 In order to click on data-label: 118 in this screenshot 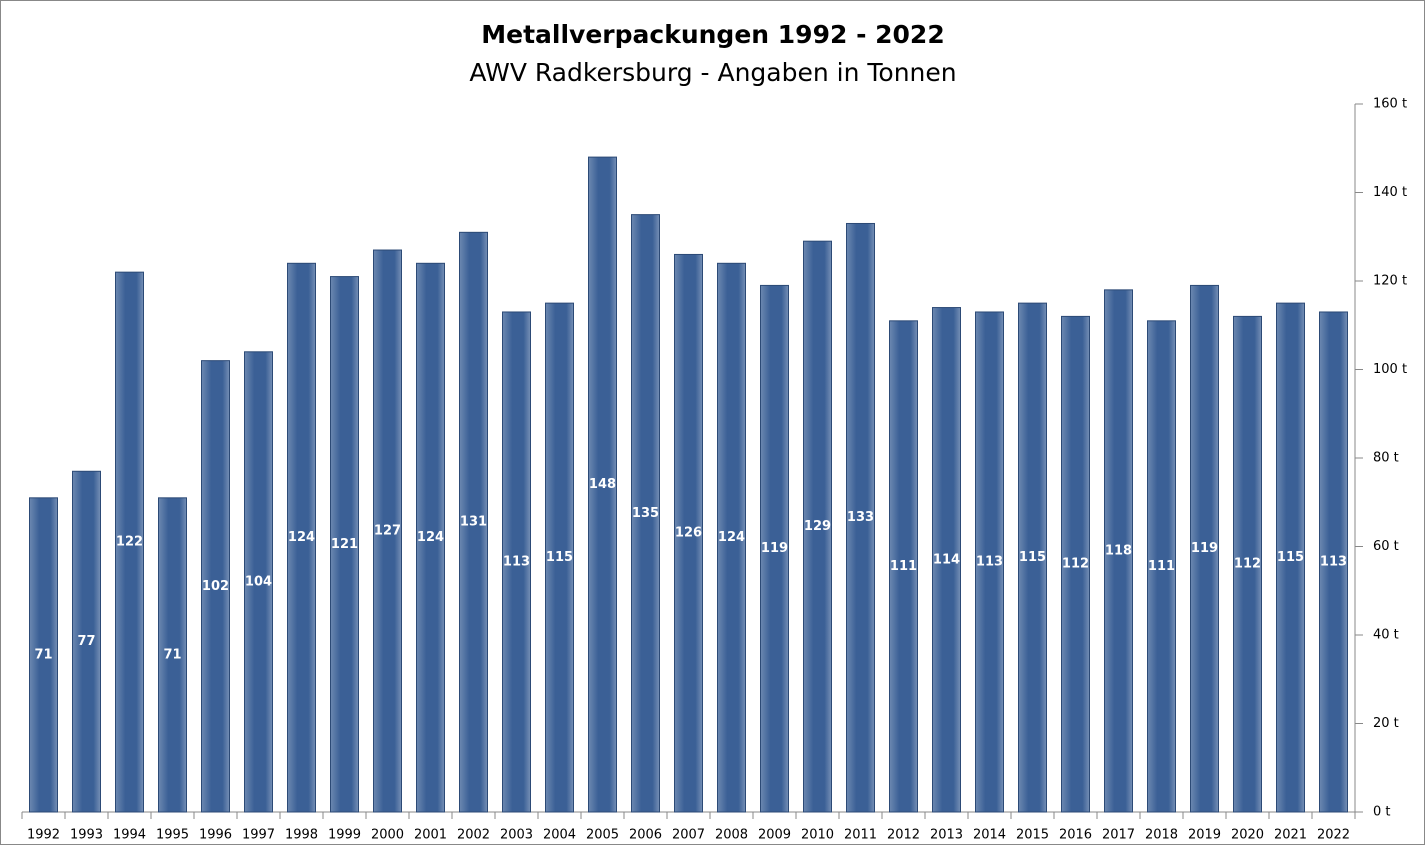, I will do `click(1118, 550)`.